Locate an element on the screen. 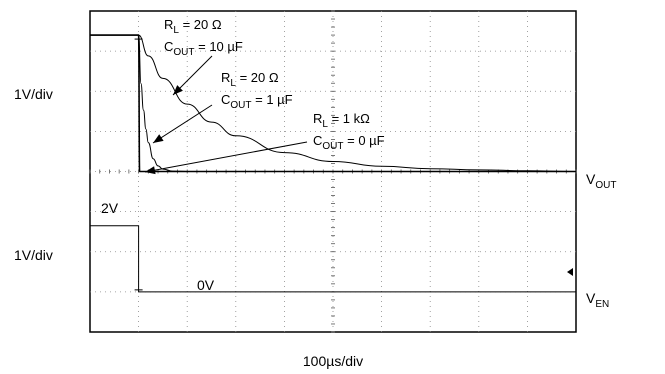 The width and height of the screenshot is (665, 374). vout-channel-label: VOUT is located at coordinates (601, 181).